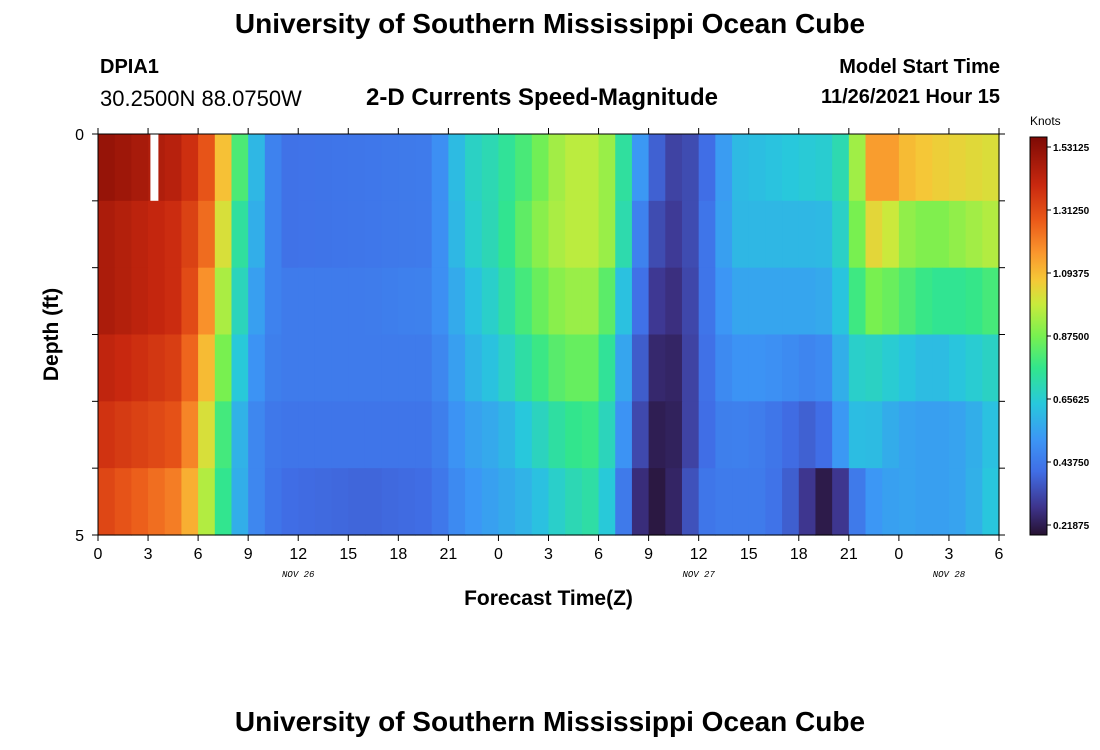  Describe the element at coordinates (248, 554) in the screenshot. I see `x-tick-label: 9` at that location.